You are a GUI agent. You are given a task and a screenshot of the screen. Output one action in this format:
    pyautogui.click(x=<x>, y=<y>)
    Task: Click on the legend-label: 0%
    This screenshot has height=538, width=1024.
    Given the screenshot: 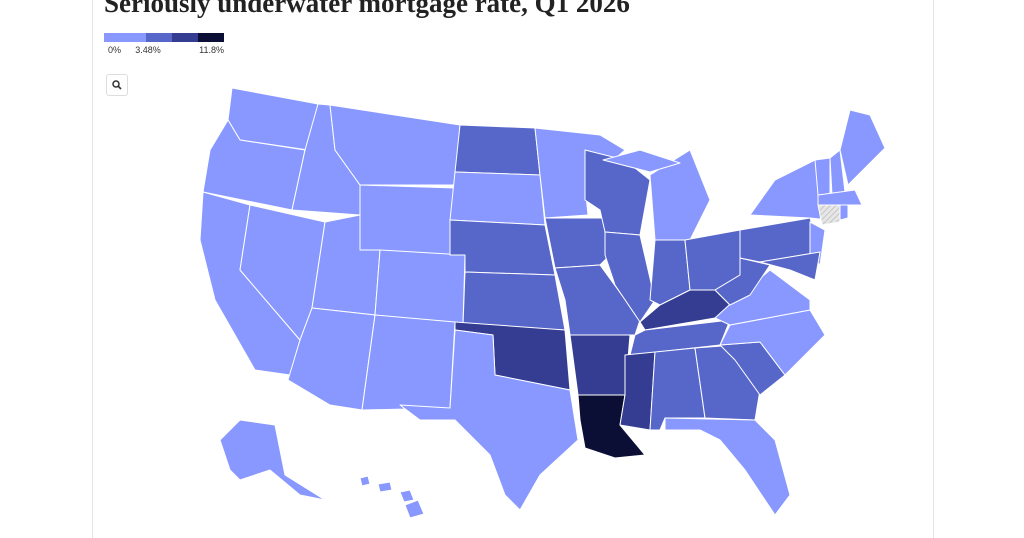 What is the action you would take?
    pyautogui.click(x=114, y=50)
    